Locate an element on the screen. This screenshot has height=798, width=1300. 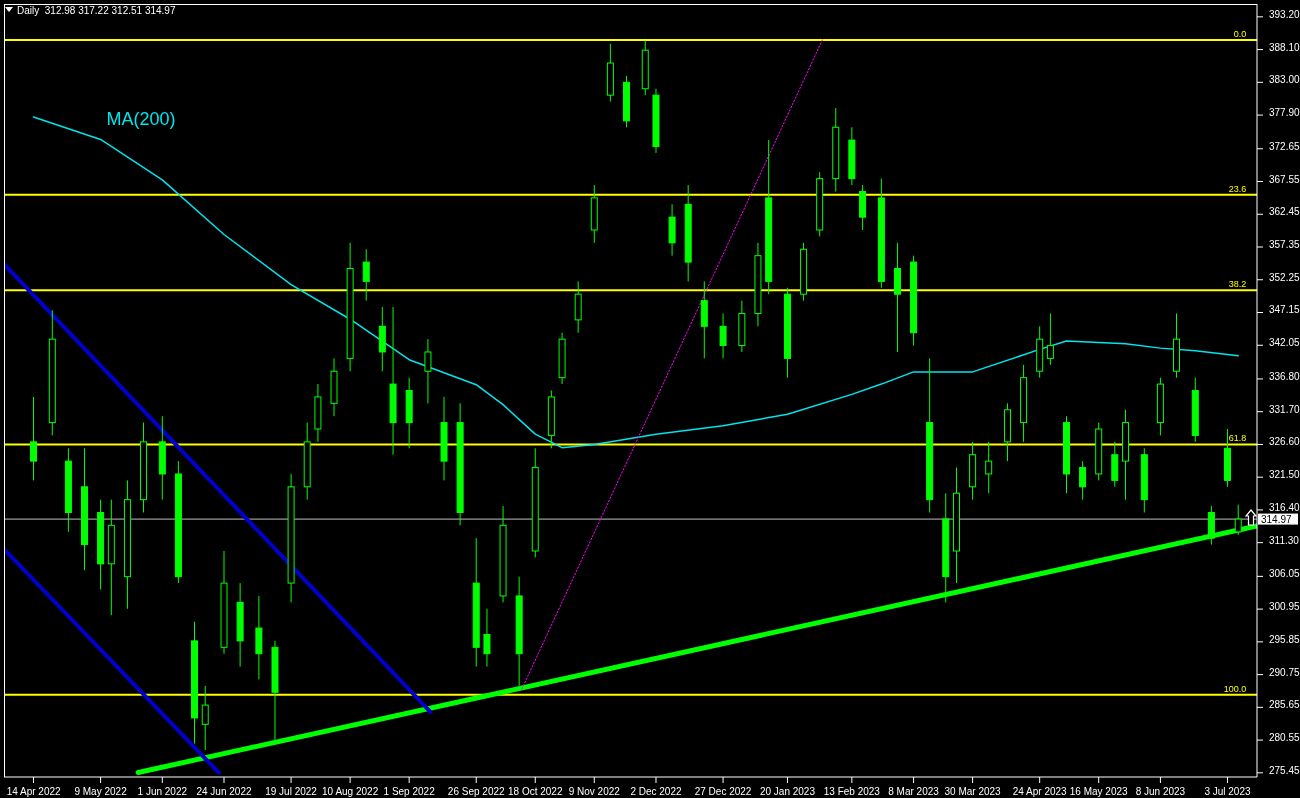
y-tick-label: 393.20 is located at coordinates (1284, 14).